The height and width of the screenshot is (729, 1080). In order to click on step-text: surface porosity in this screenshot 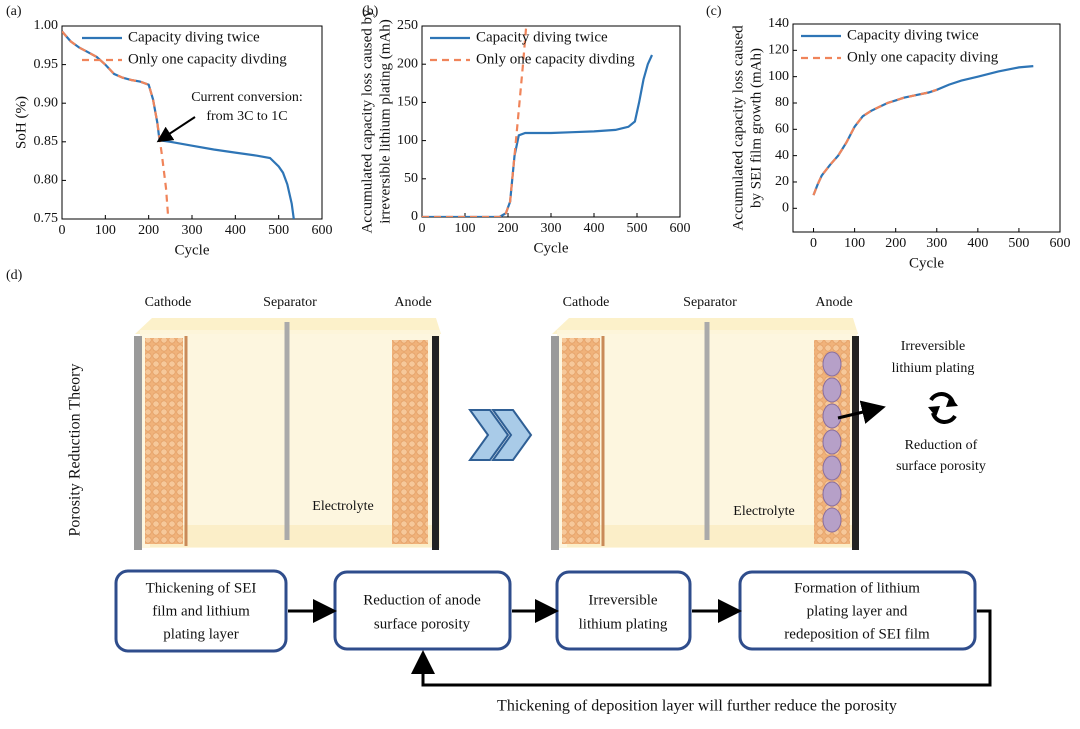, I will do `click(422, 624)`.